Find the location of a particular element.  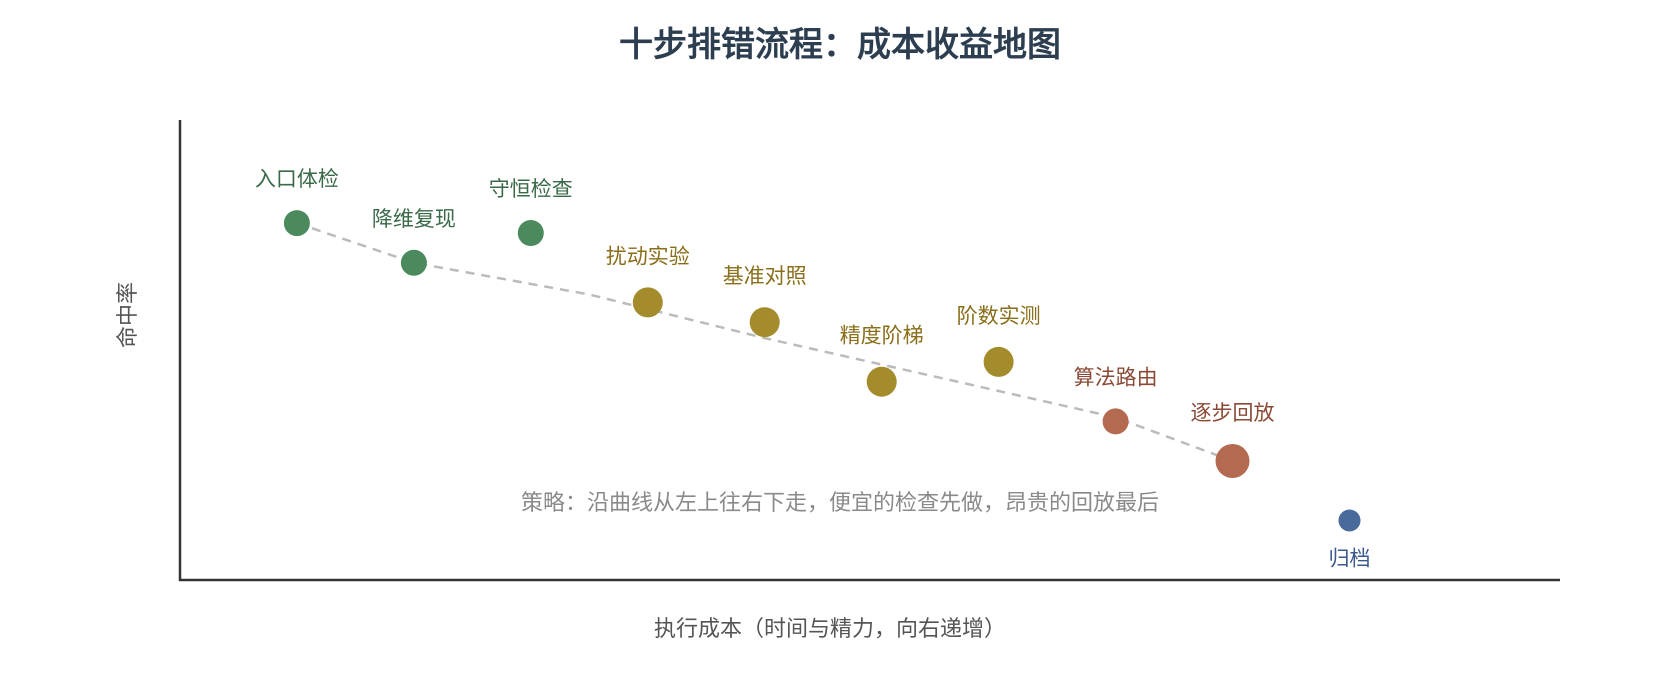

chart-title: 十步排错流程：成本收益地图 is located at coordinates (840, 45).